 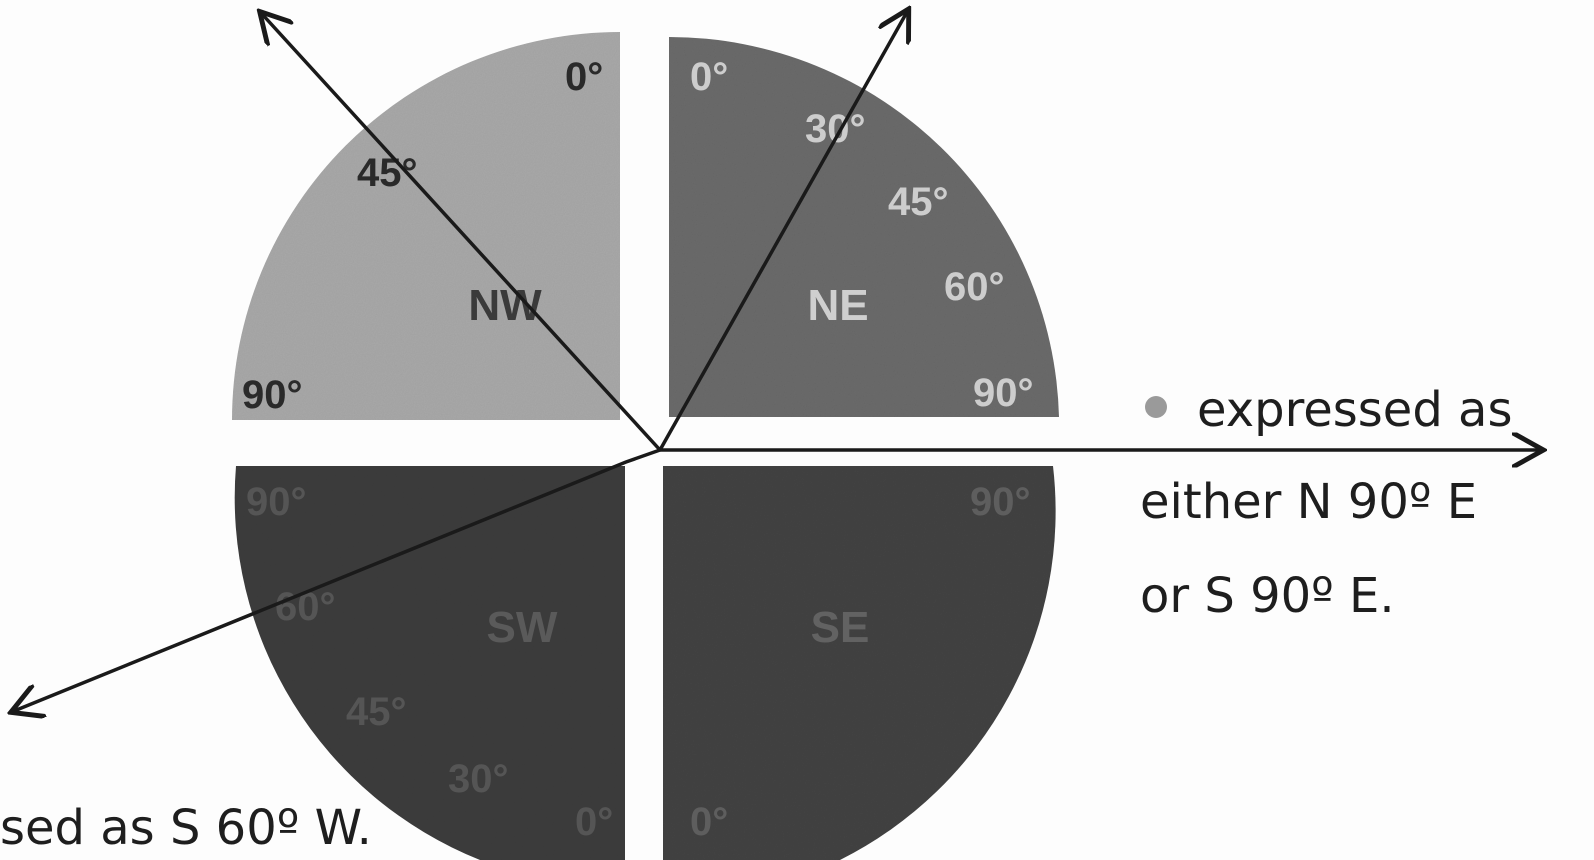 I want to click on quadrant-label-ne: NE, so click(x=837, y=305).